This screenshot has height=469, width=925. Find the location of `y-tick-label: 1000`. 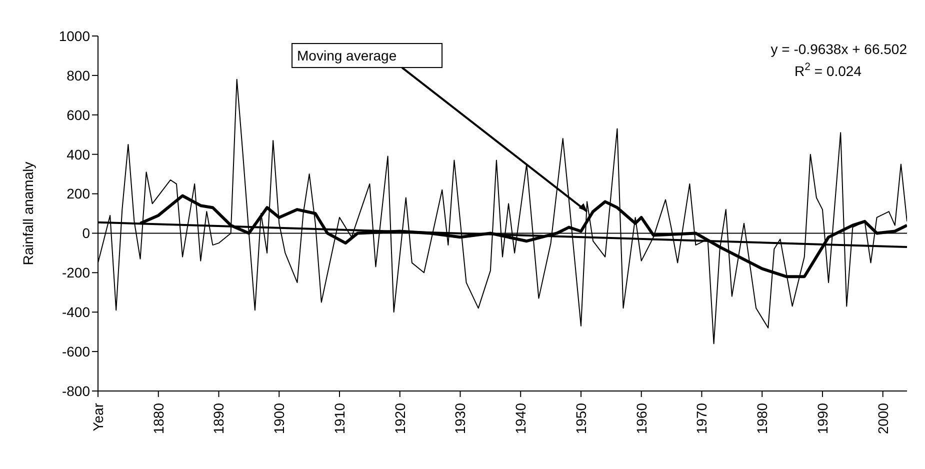

y-tick-label: 1000 is located at coordinates (74, 36).